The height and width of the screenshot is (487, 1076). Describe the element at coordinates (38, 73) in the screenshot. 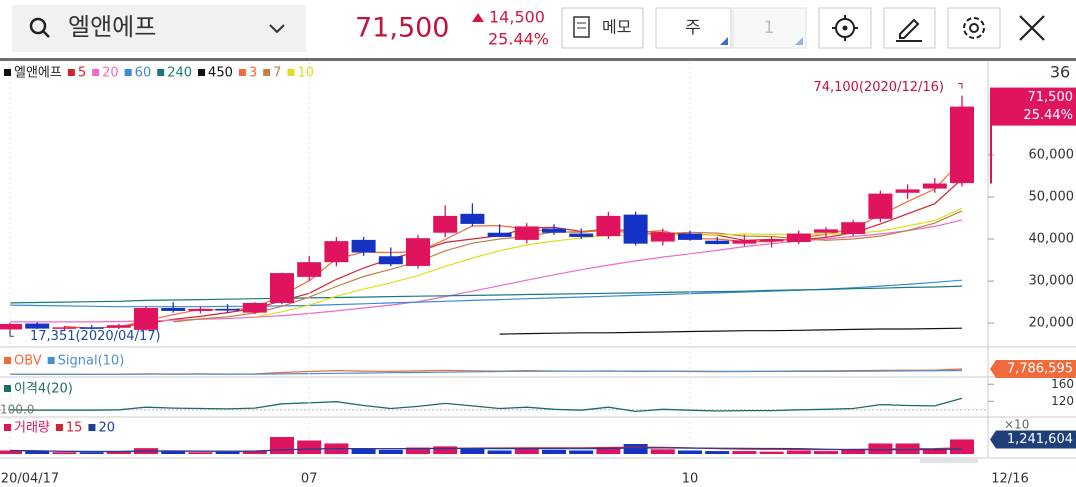

I see `legend-label: 엘앤에프` at that location.